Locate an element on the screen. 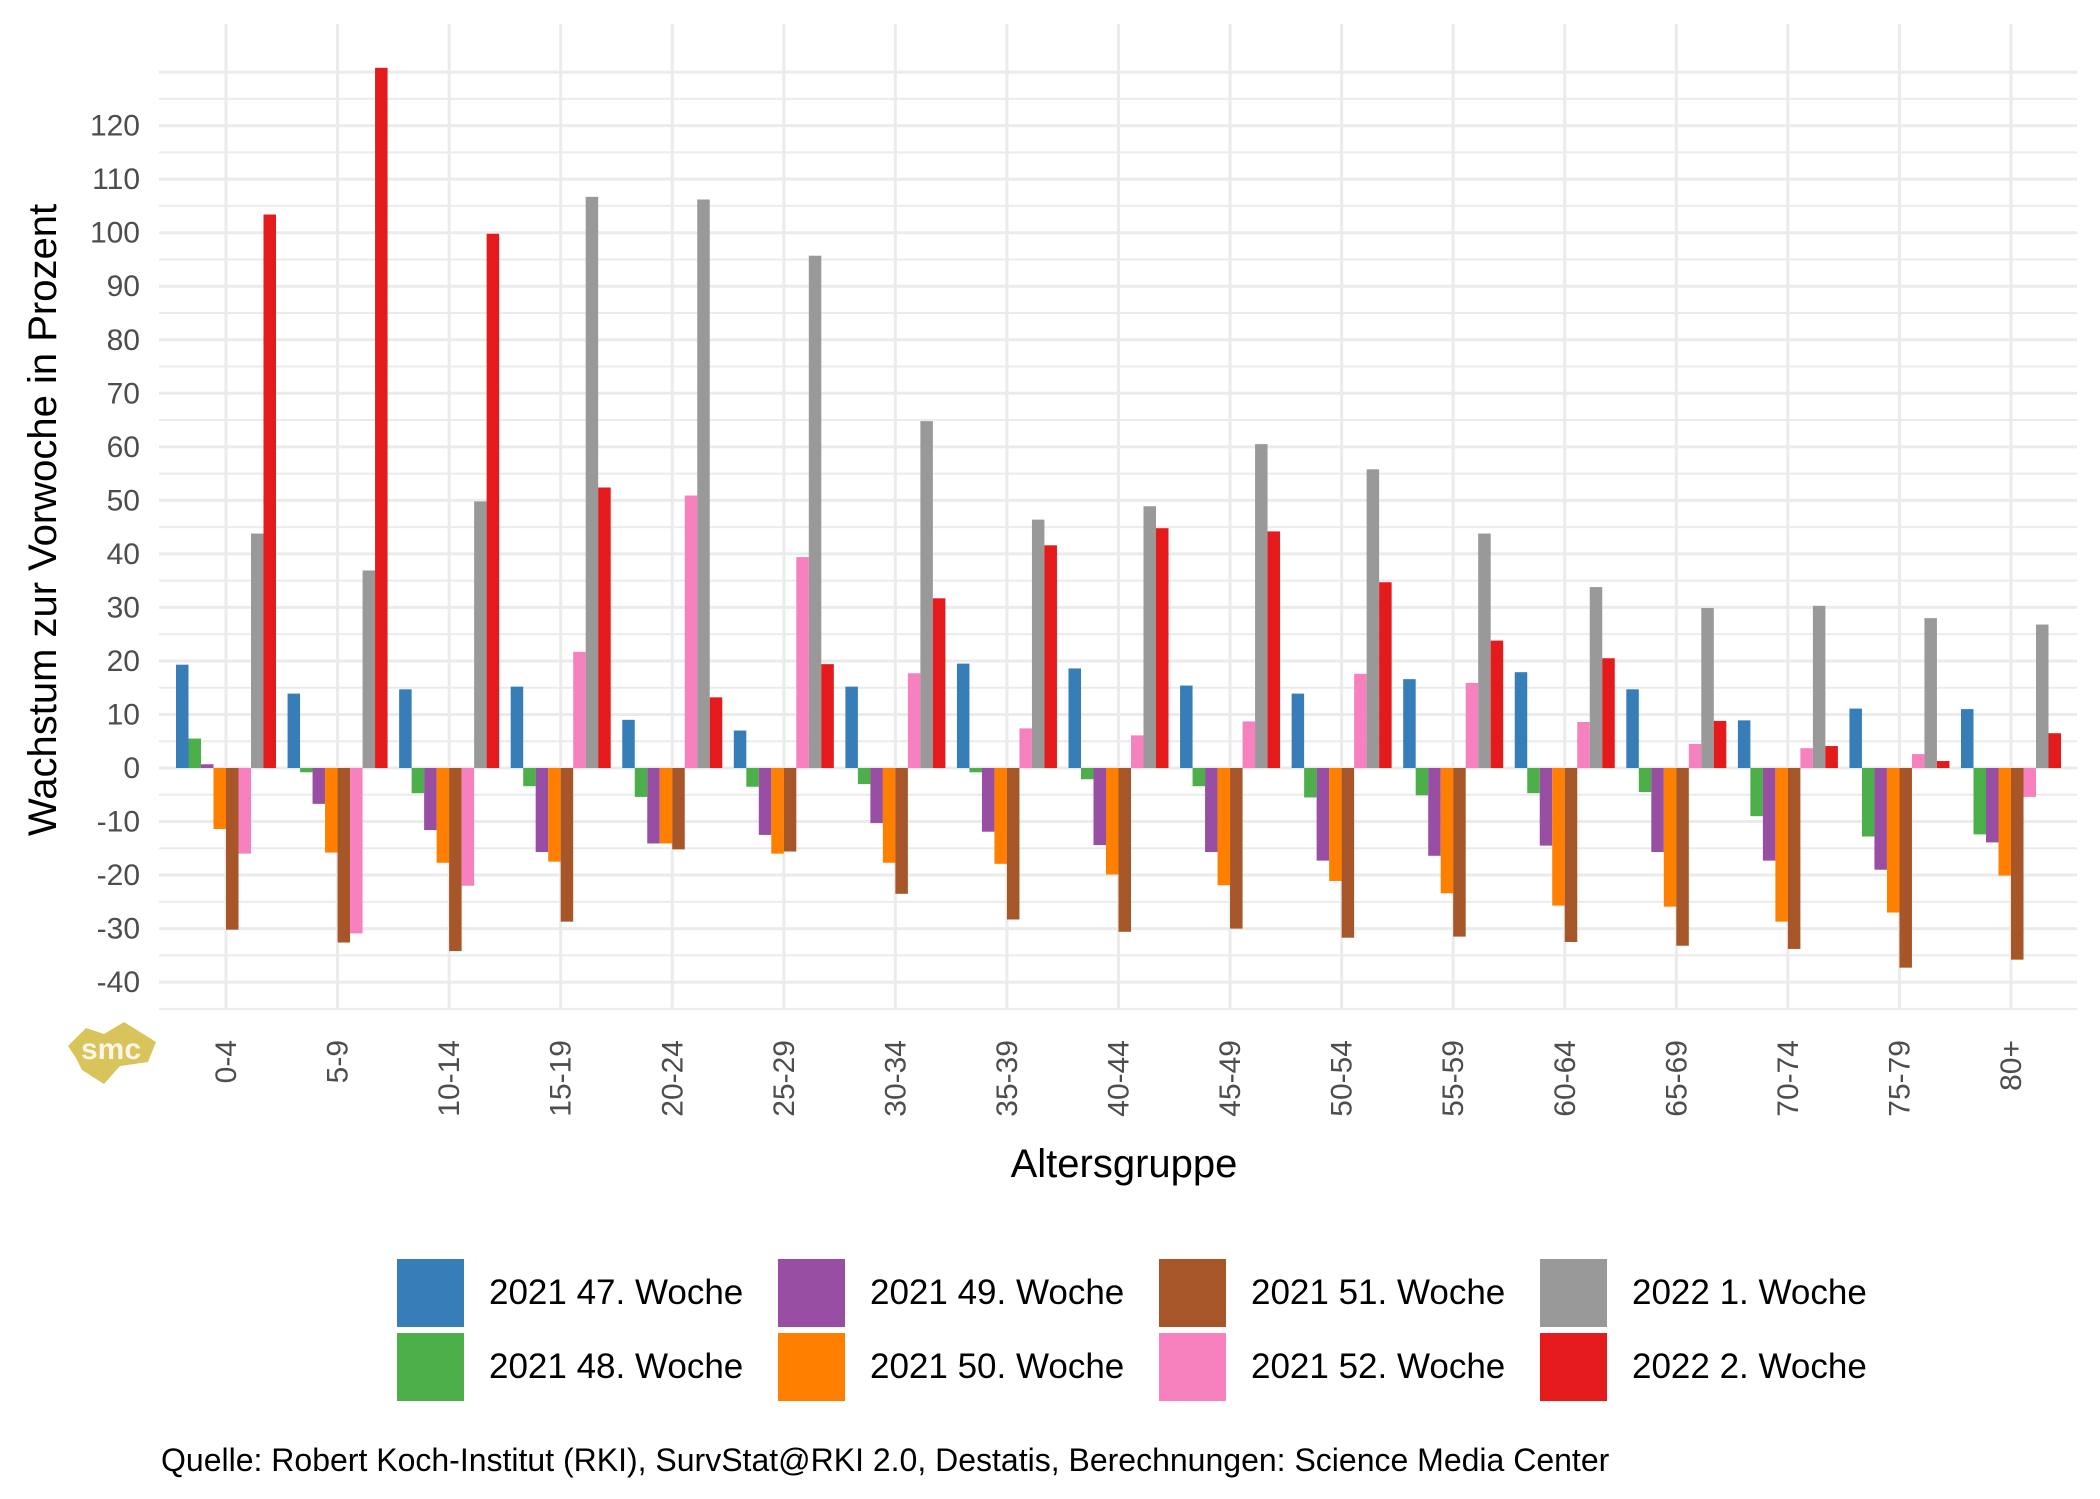 This screenshot has width=2100, height=1499. legend-item: 2021 48. Woche is located at coordinates (587, 1367).